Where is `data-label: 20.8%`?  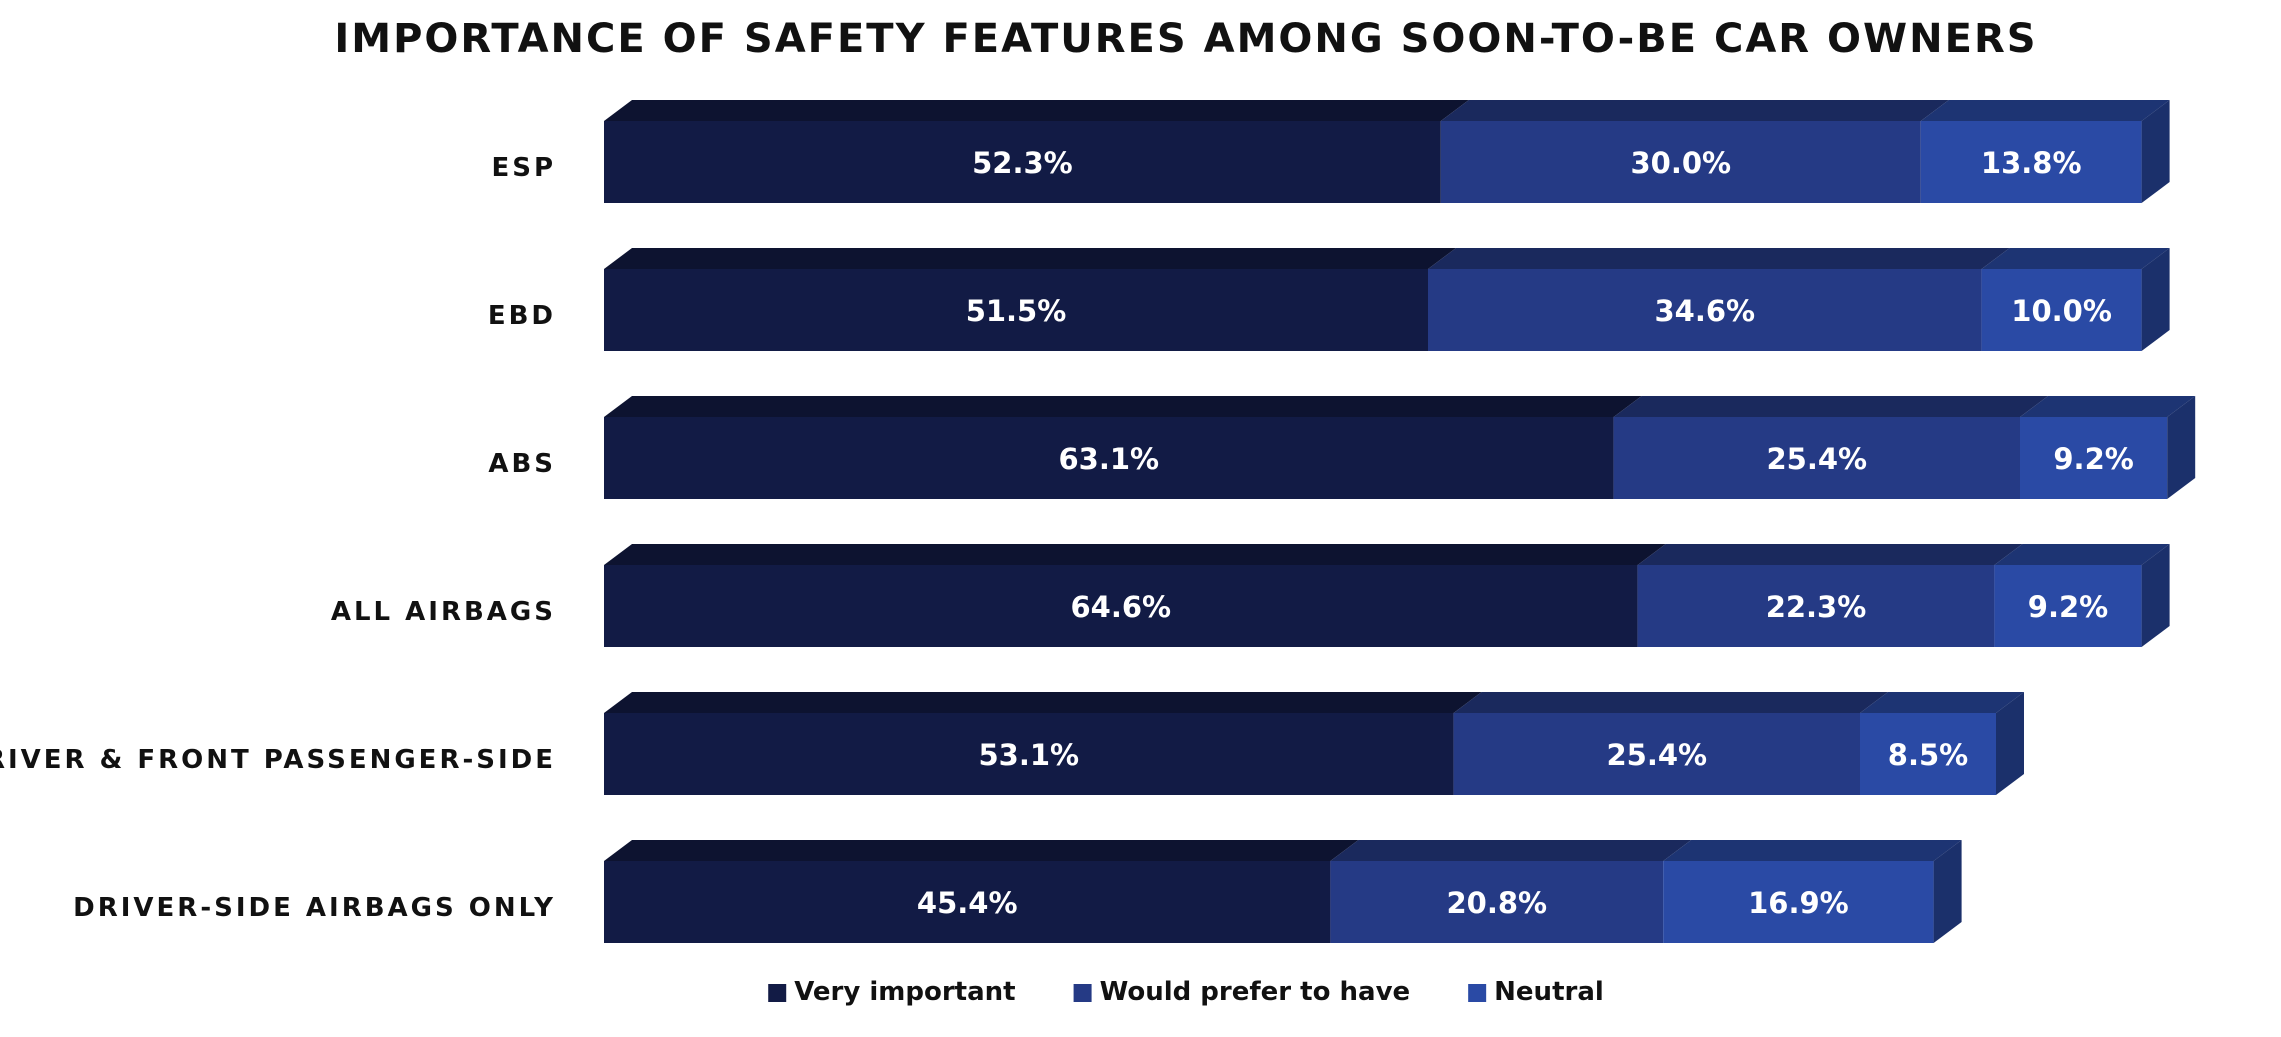 data-label: 20.8% is located at coordinates (1496, 903).